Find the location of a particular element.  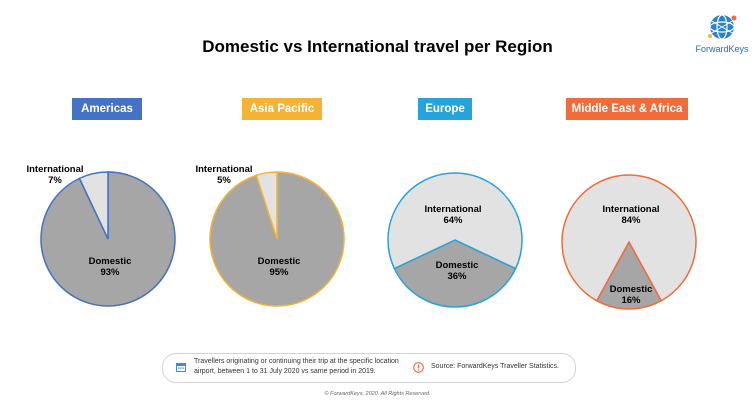

region-label-middle-east-africa: Middle East & Africa is located at coordinates (627, 109).